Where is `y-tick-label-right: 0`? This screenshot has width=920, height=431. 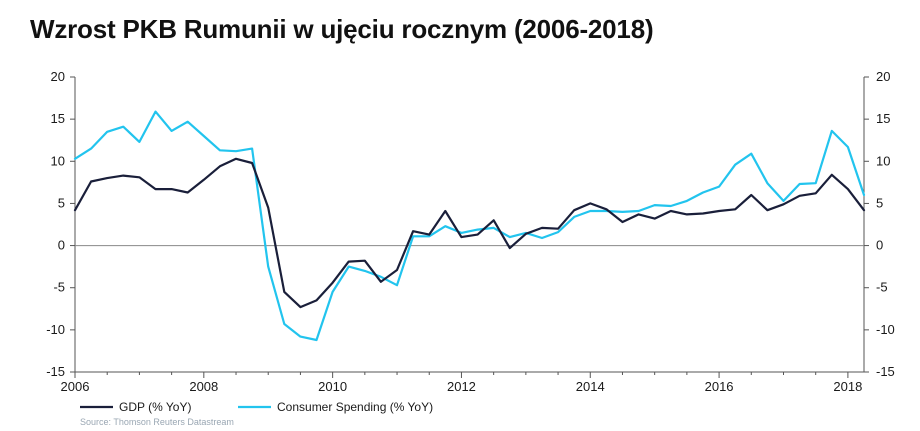
y-tick-label-right: 0 is located at coordinates (879, 245).